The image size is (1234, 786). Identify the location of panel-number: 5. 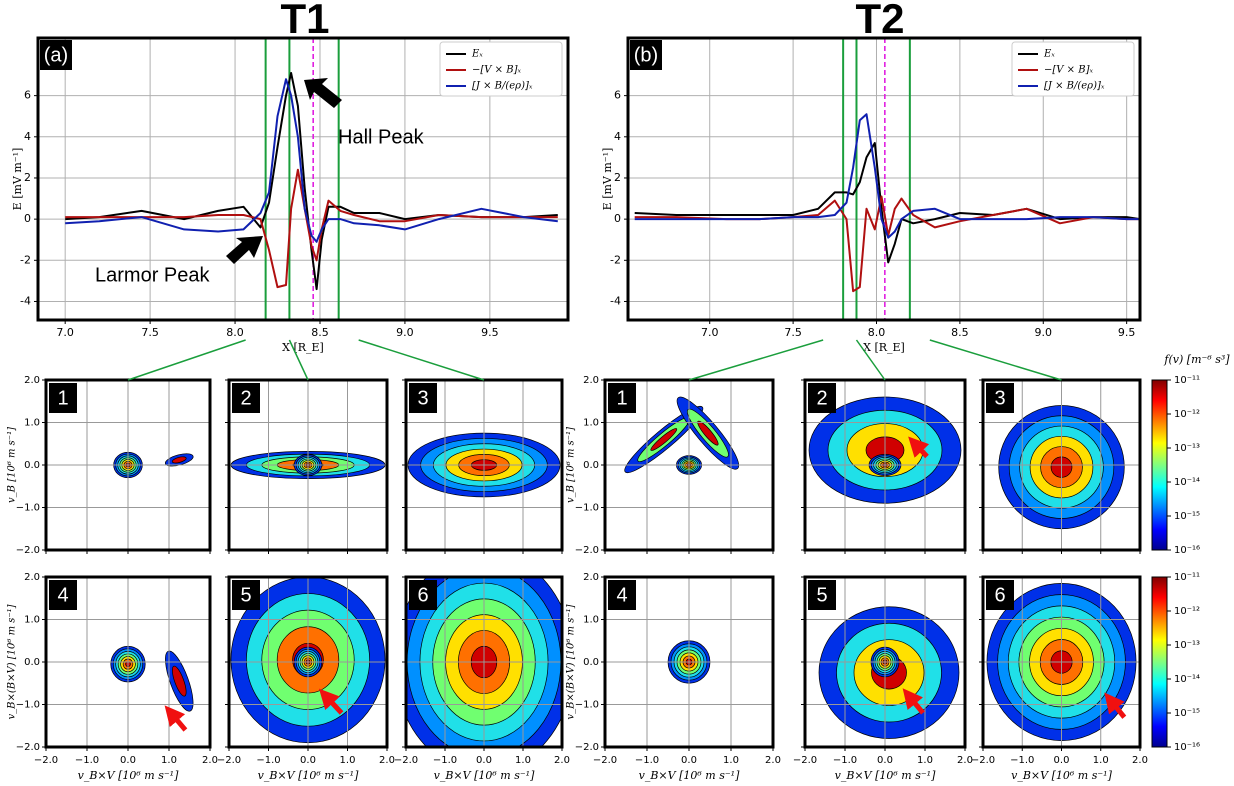
(245, 595).